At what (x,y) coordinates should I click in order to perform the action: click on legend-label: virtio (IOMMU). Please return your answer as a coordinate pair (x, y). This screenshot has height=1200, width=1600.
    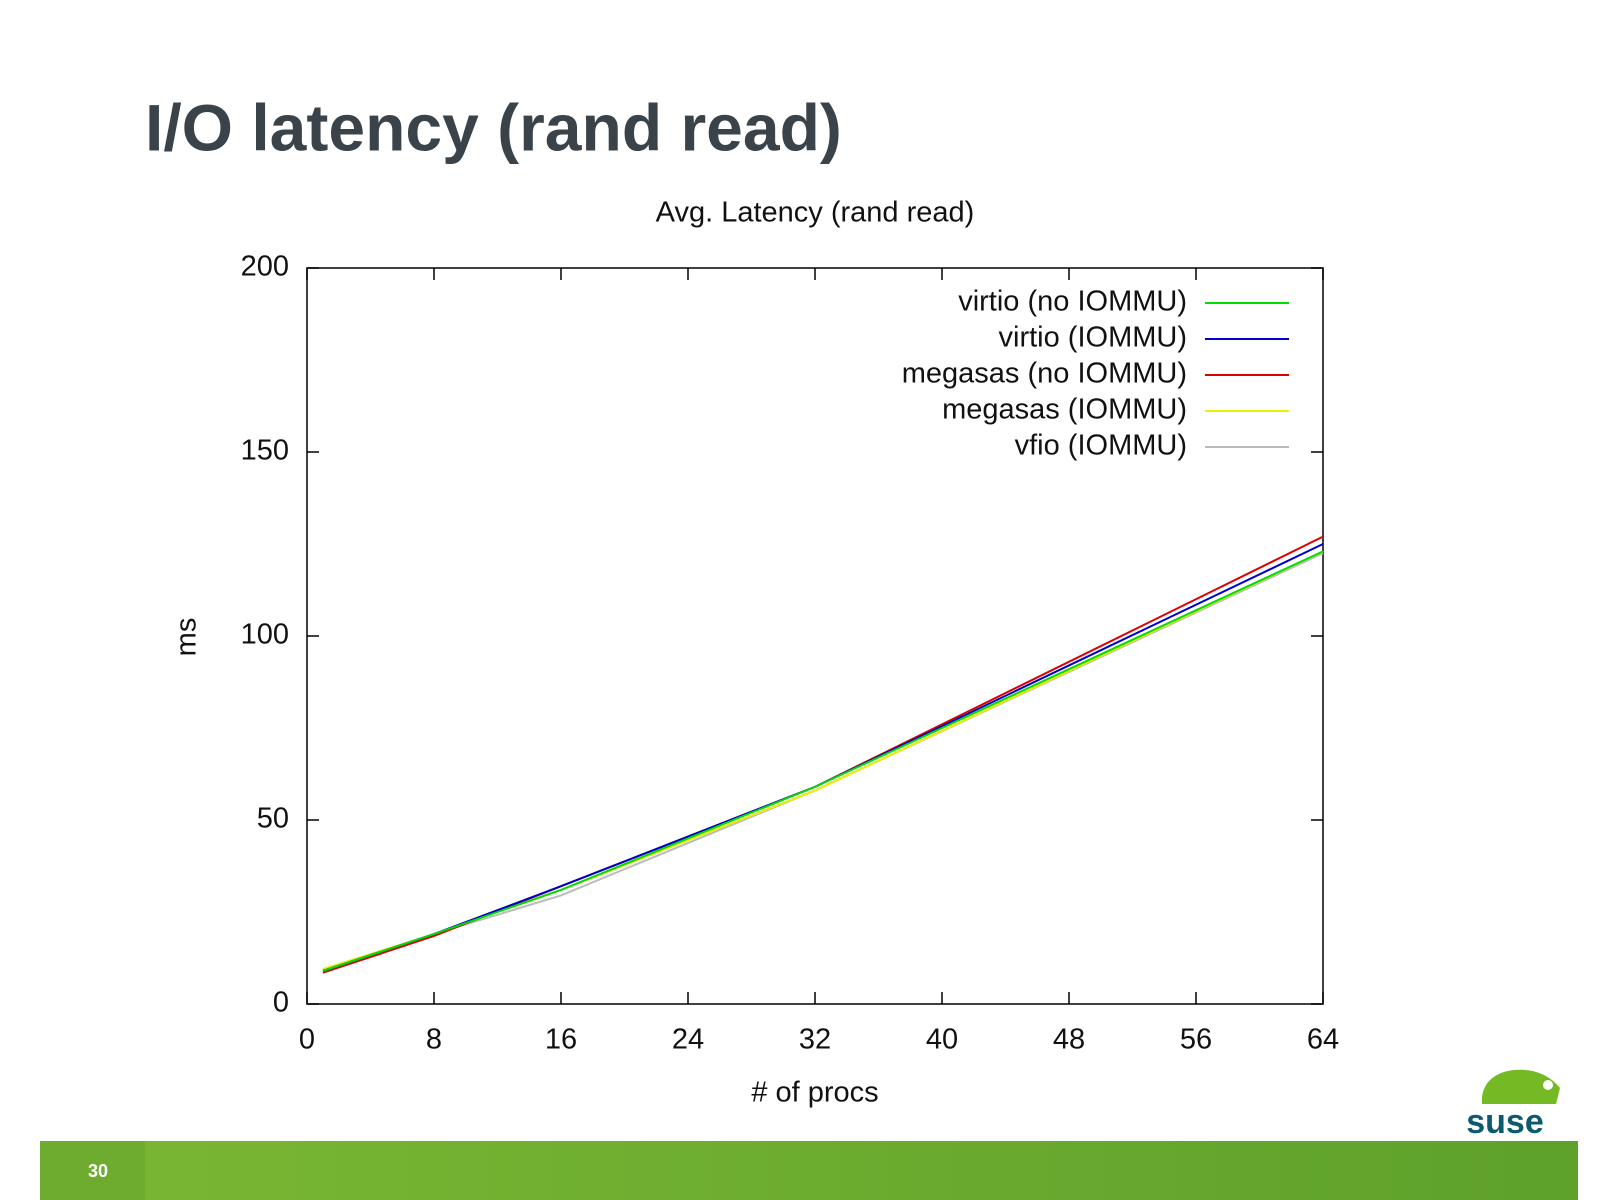
    Looking at the image, I should click on (1093, 338).